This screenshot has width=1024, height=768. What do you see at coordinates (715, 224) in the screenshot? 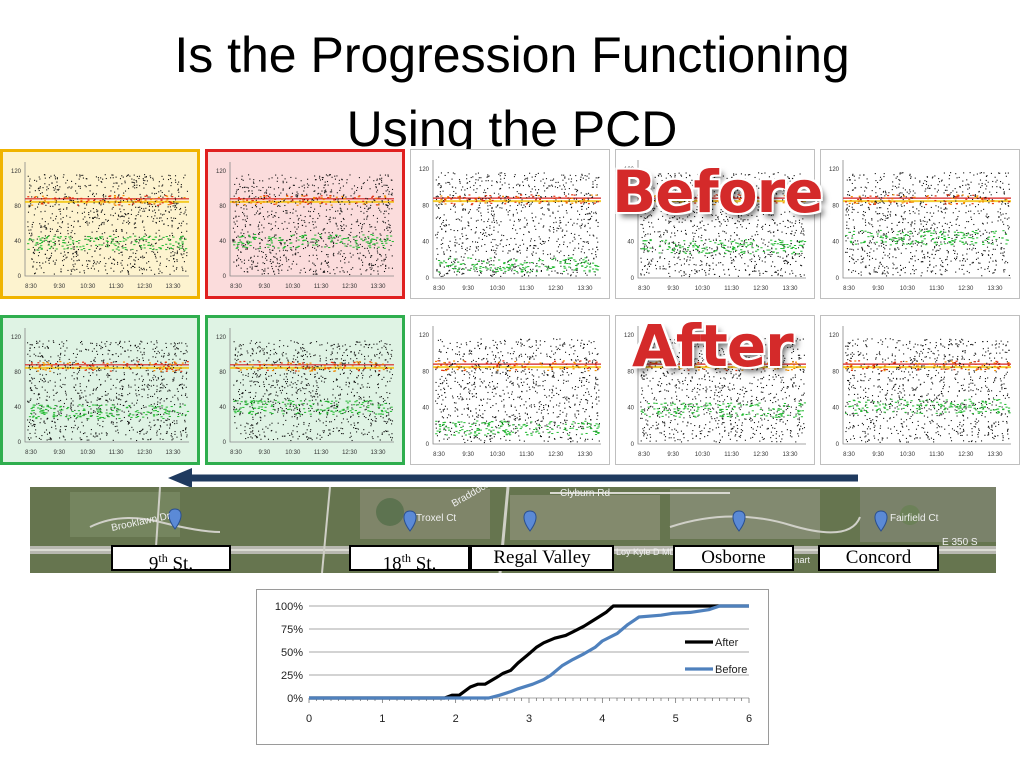
I see `pcd-chart-before-osborne: 120 80 40 0 8:30 9:30 10:30 11:30 12:30 13:30` at bounding box center [715, 224].